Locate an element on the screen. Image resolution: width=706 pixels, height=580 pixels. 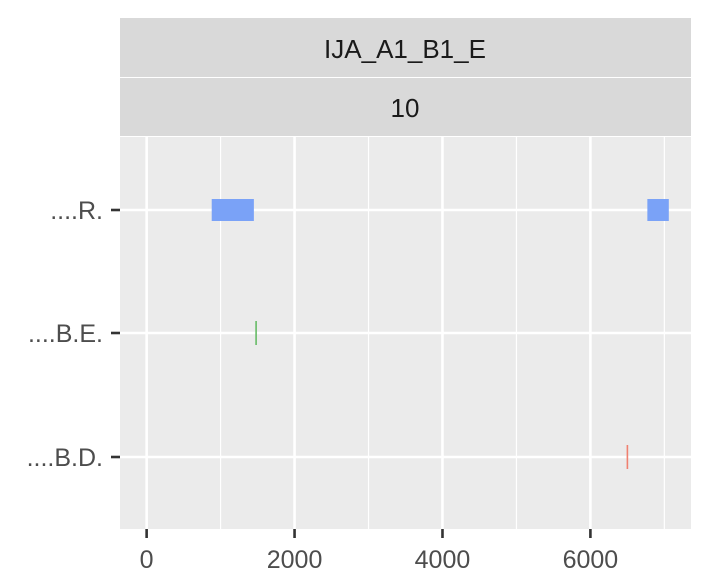
x-tick-label: 6000 is located at coordinates (591, 560).